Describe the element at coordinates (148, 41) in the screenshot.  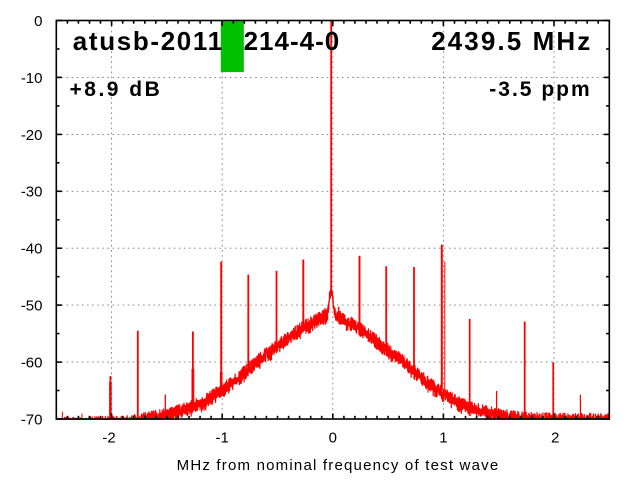
I see `svg-text: atusb-2011` at that location.